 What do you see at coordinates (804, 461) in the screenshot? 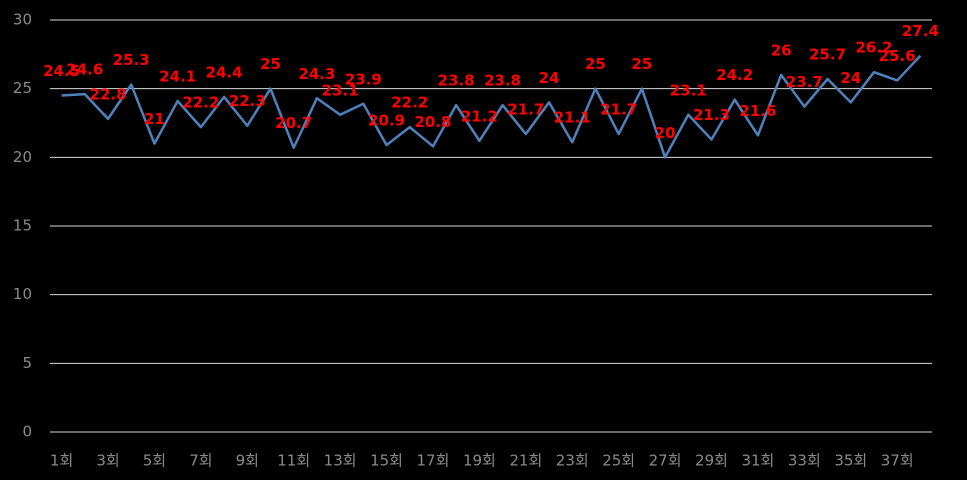
I see `x-tick-label: 33회` at bounding box center [804, 461].